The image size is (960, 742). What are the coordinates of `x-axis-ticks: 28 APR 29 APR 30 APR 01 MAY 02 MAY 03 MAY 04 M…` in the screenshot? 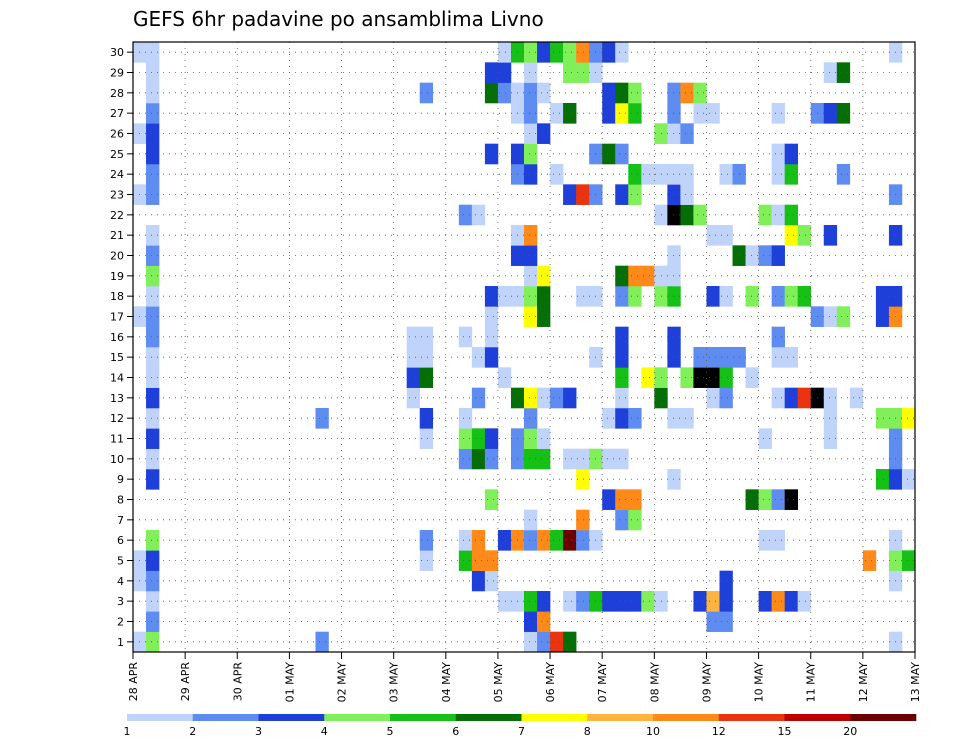 It's located at (524, 677).